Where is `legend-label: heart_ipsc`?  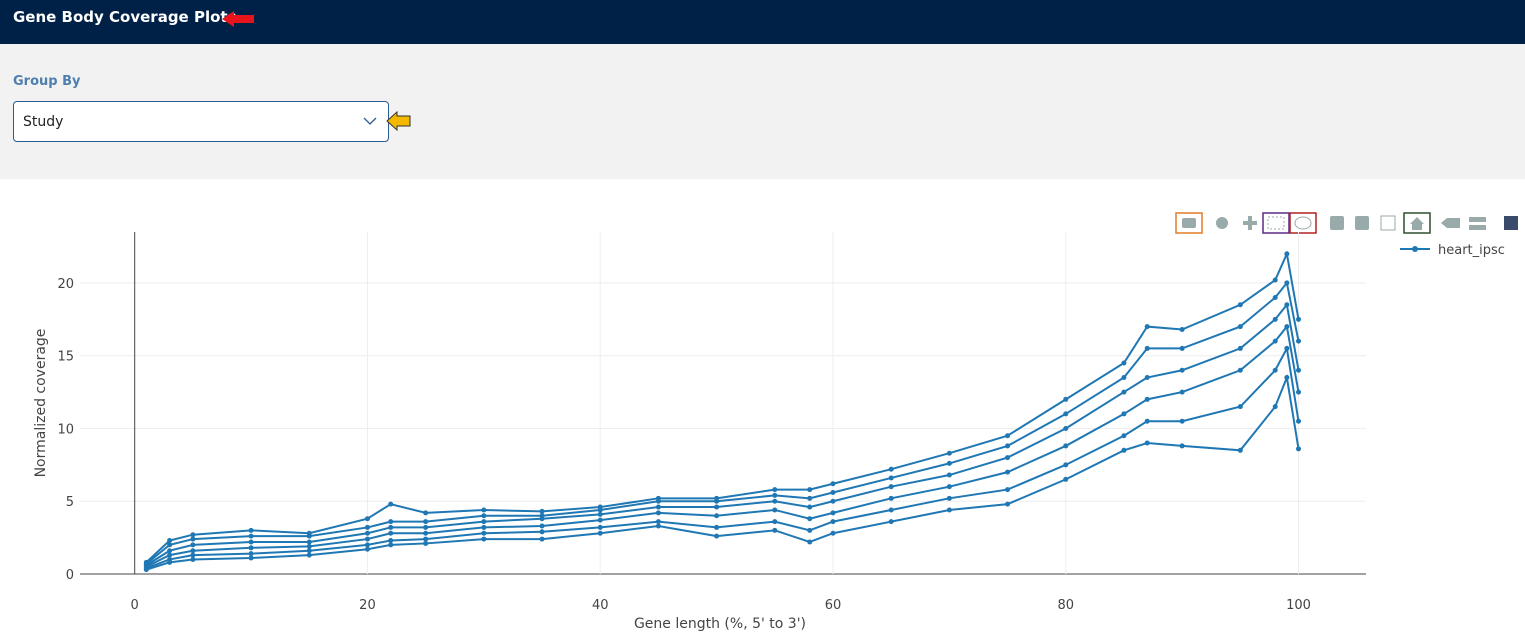 legend-label: heart_ipsc is located at coordinates (1471, 250).